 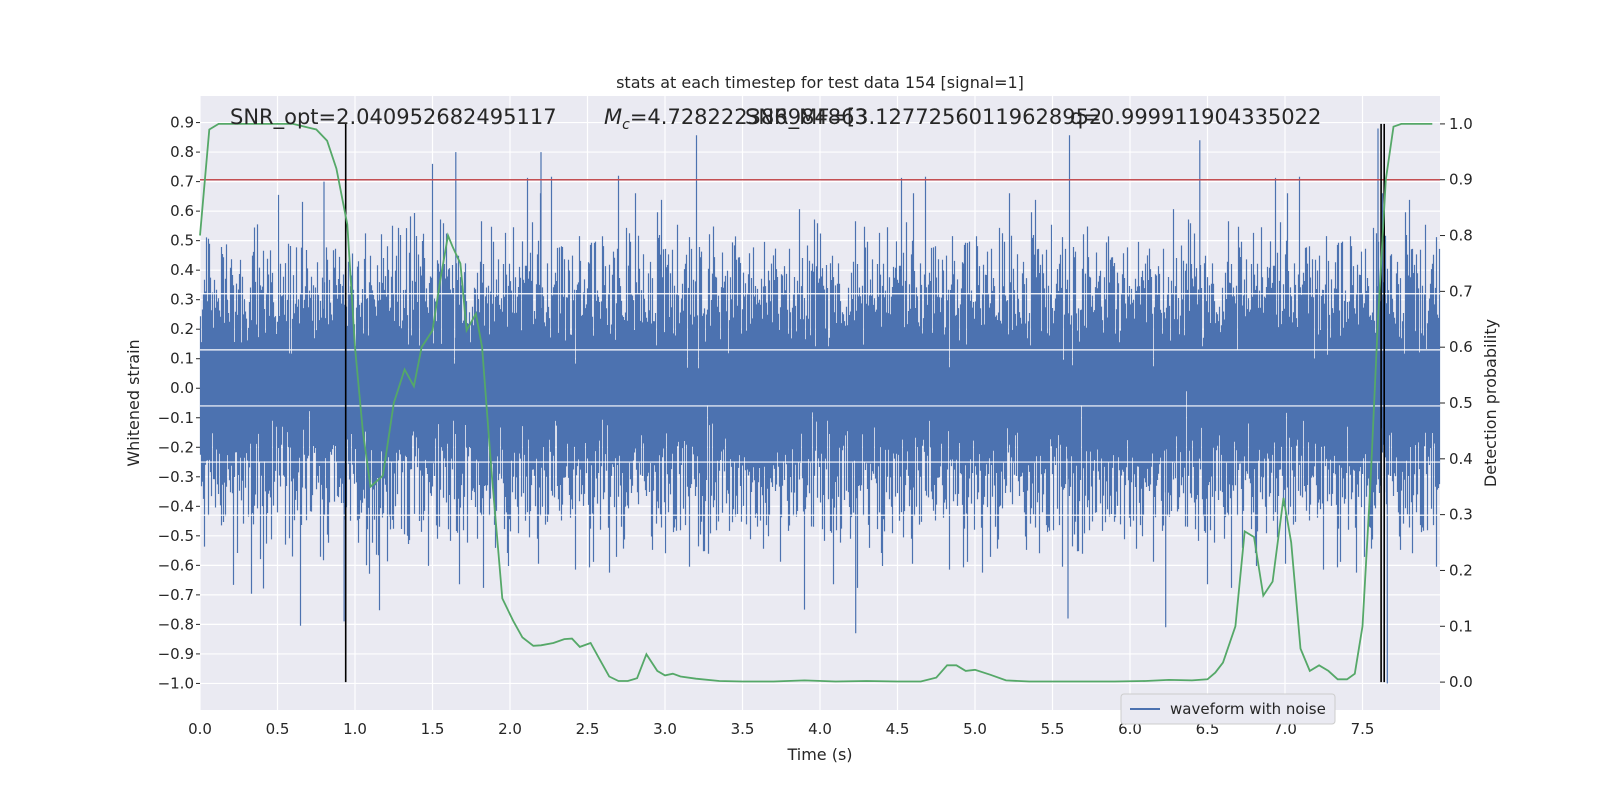 I want to click on x-tick-label: 2.5, so click(x=588, y=729).